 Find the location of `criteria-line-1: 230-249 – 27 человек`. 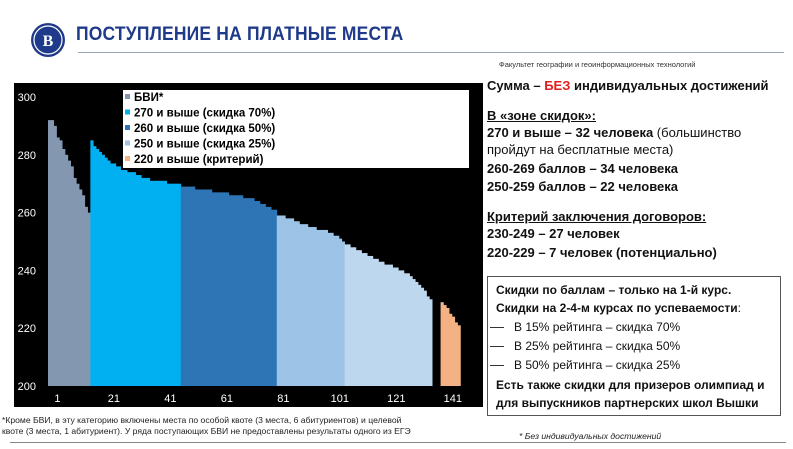

criteria-line-1: 230-249 – 27 человек is located at coordinates (553, 233).